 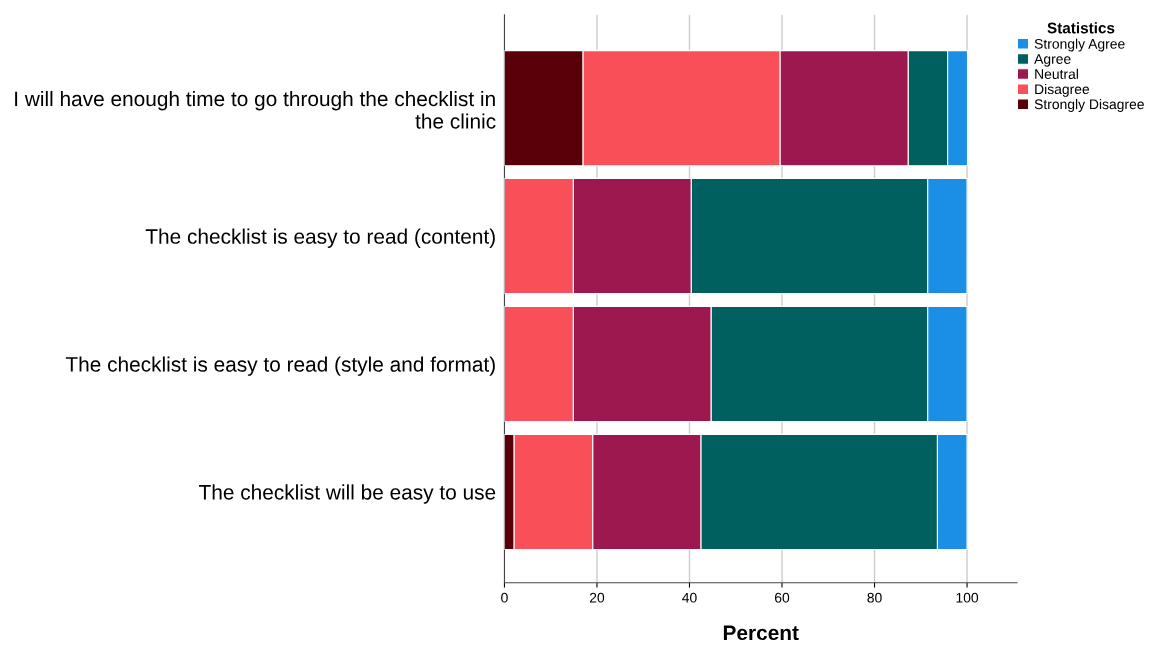 What do you see at coordinates (761, 633) in the screenshot?
I see `x-axis-title: Percent` at bounding box center [761, 633].